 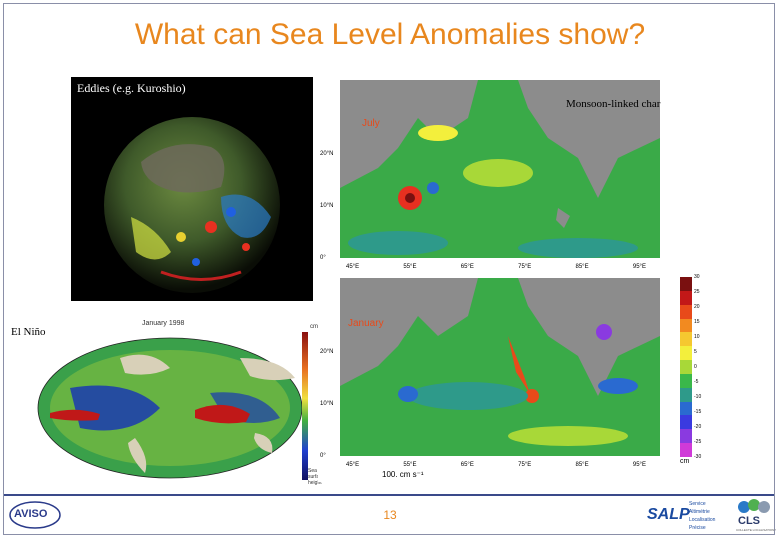 I want to click on monsoon-label: Monsoon-linked char, so click(x=613, y=104).